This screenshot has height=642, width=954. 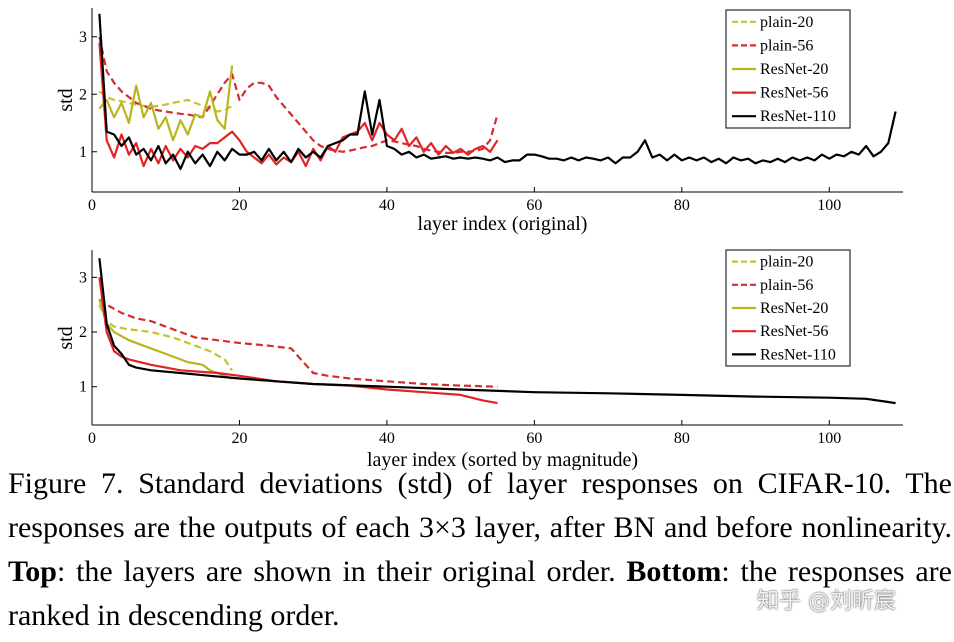 I want to click on x-axis-label: layer index (original), so click(x=503, y=224).